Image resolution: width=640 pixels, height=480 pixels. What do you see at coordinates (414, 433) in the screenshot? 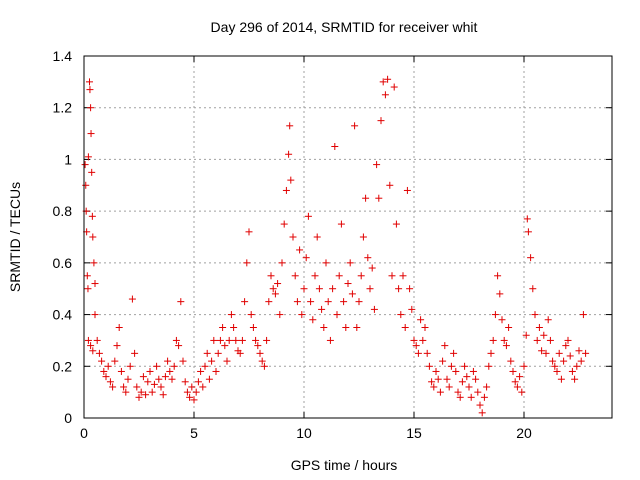
I see `x-tick-label: 15` at bounding box center [414, 433].